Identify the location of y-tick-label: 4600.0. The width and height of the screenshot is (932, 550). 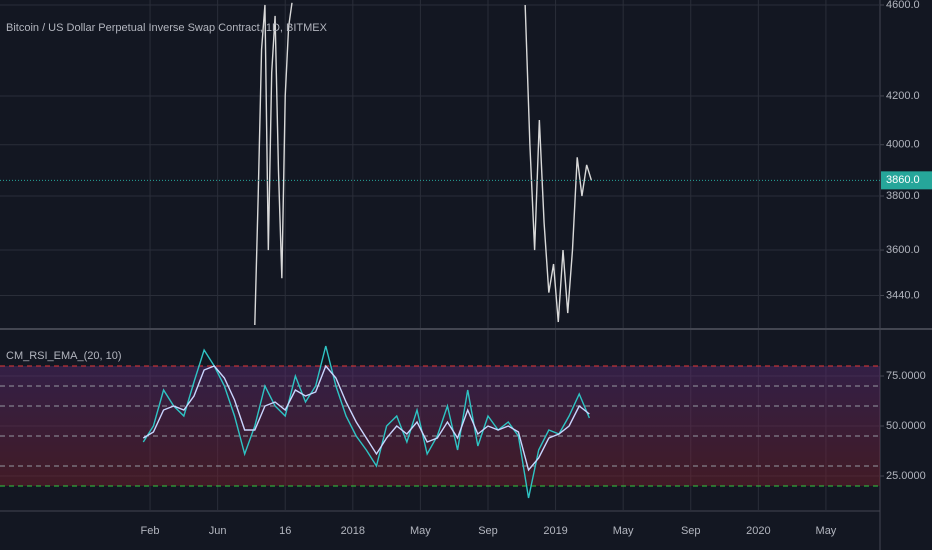
(903, 5).